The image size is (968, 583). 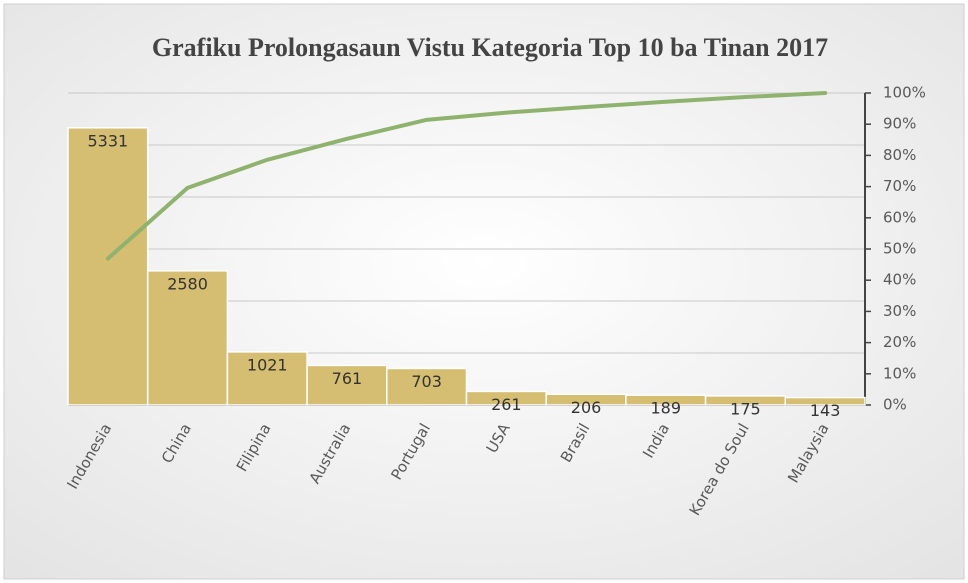 I want to click on data-label: 2580, so click(x=187, y=283).